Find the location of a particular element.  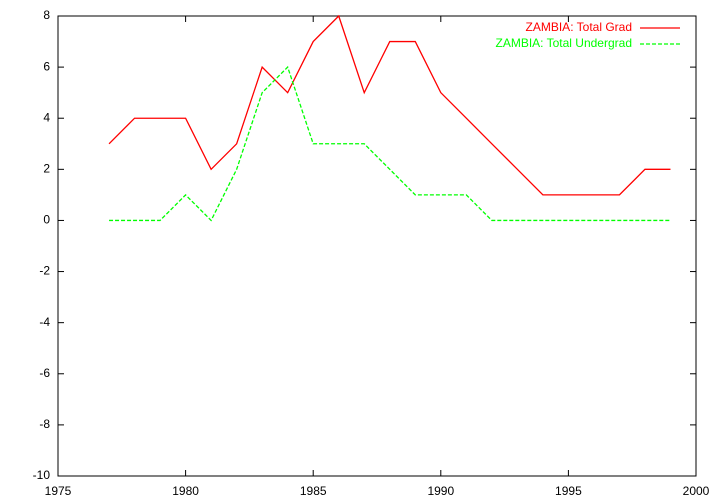

x-tick-label: 1980 is located at coordinates (185, 491).